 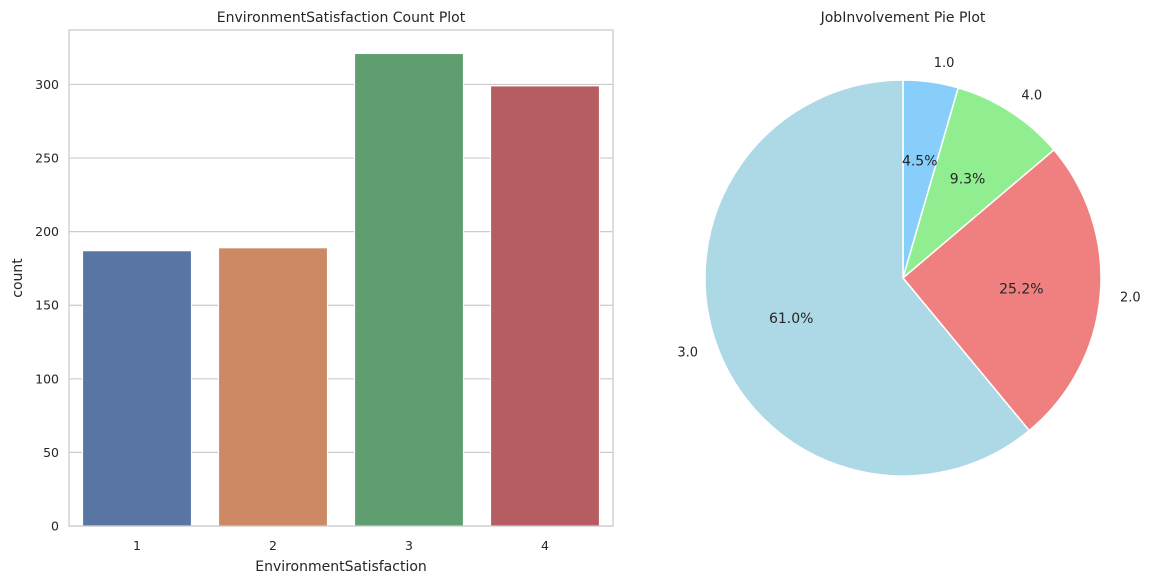 I want to click on pie-slice-4.0, so click(x=978, y=183).